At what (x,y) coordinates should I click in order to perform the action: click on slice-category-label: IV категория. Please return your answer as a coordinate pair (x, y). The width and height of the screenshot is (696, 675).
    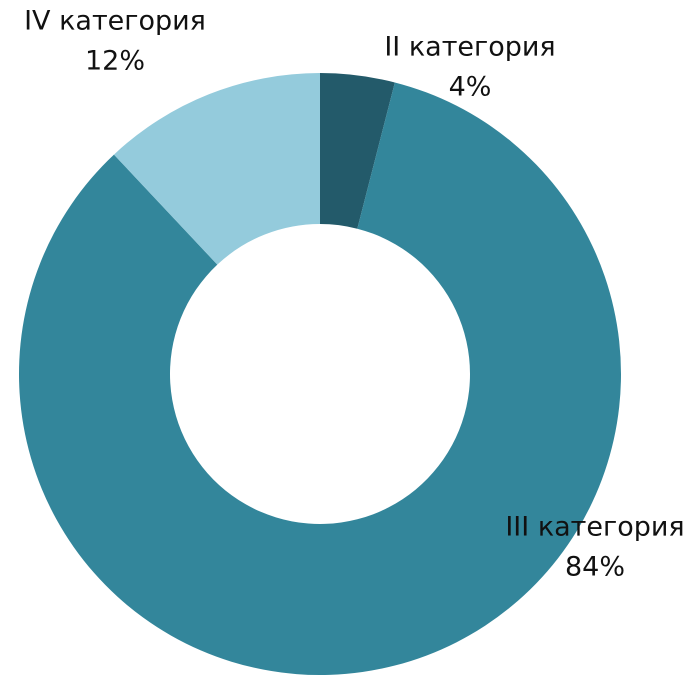
    Looking at the image, I should click on (115, 21).